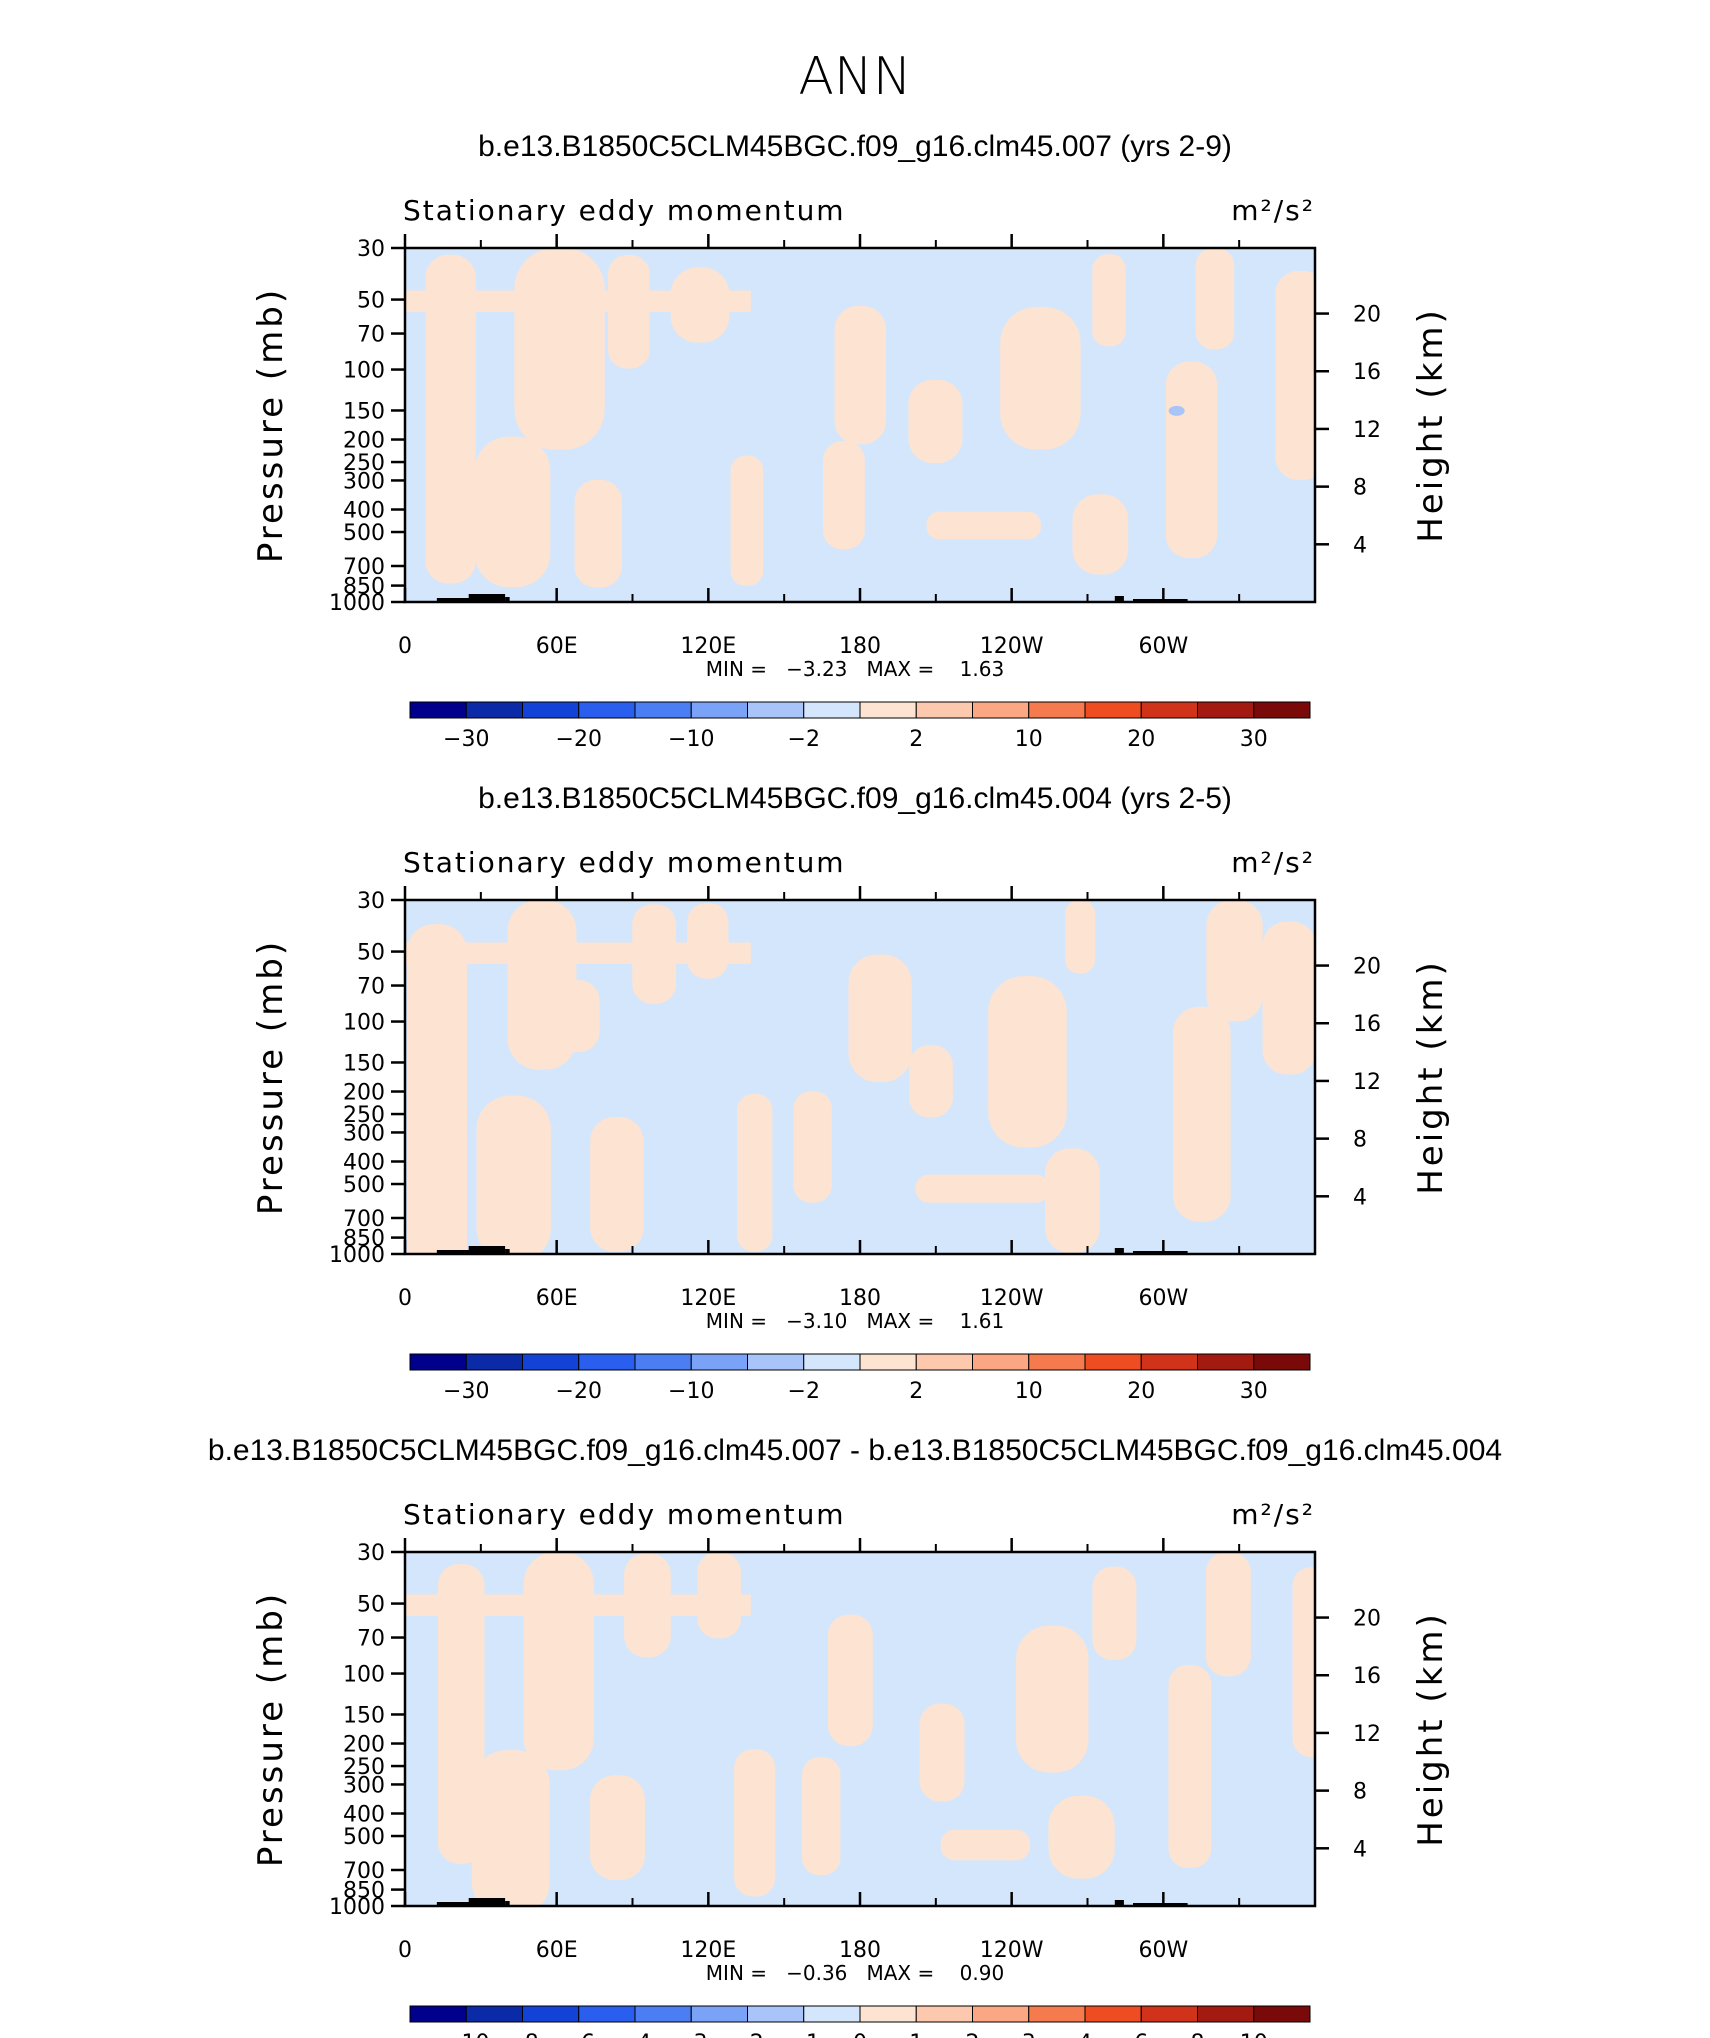 This screenshot has height=2038, width=1710. I want to click on y-tick-label: 250, so click(364, 1767).